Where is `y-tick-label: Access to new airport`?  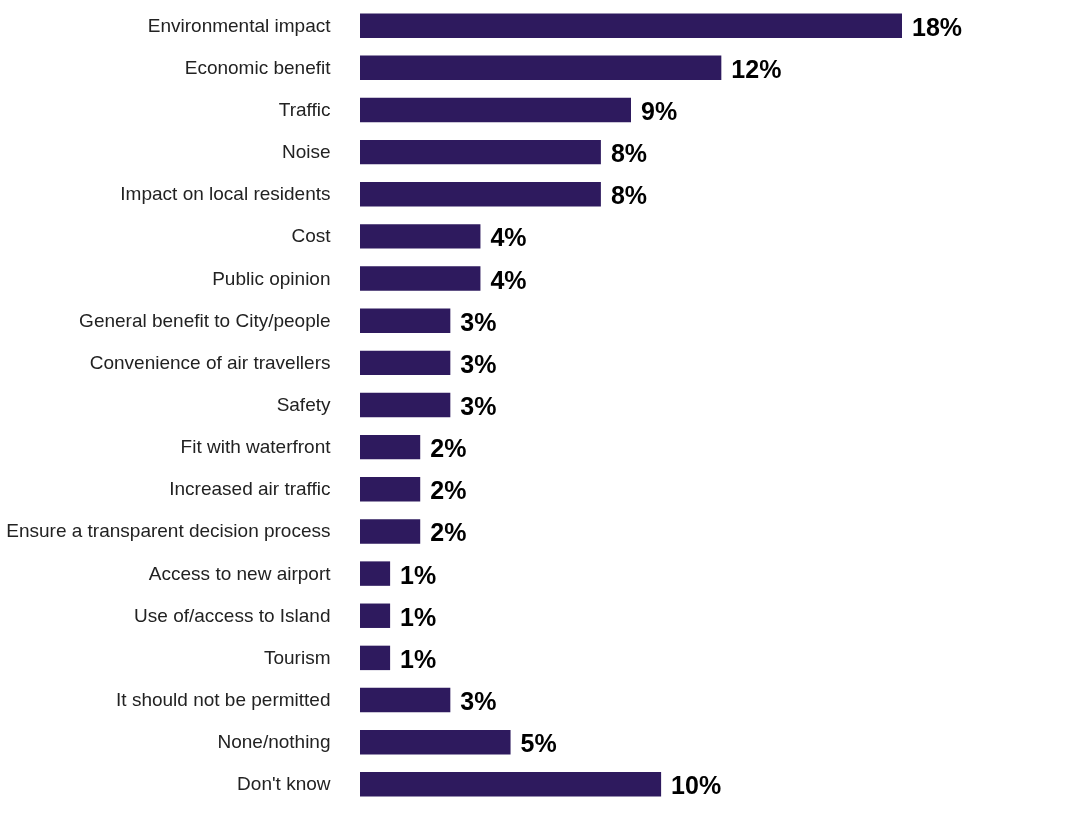
y-tick-label: Access to new airport is located at coordinates (240, 573).